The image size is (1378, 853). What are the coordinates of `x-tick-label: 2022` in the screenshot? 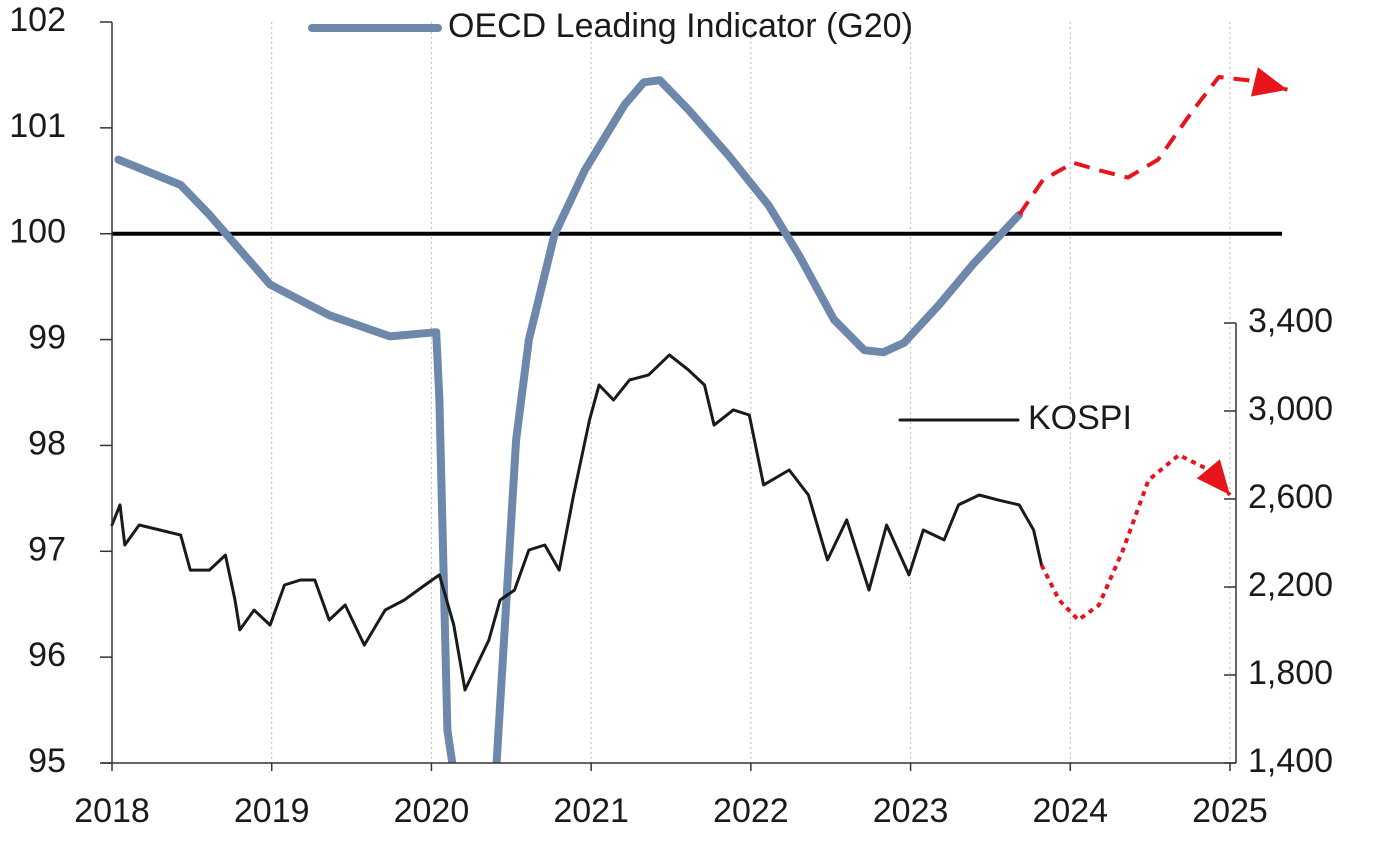 It's located at (751, 811).